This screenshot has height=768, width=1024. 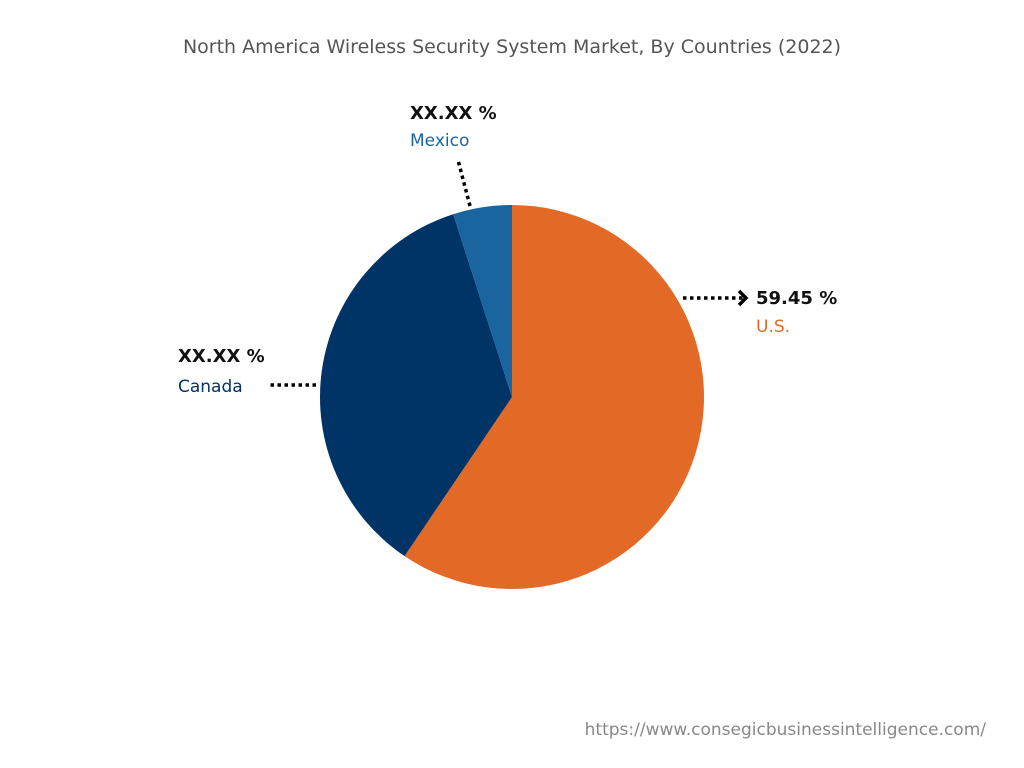 What do you see at coordinates (415, 385) in the screenshot?
I see `pie-slice-canada` at bounding box center [415, 385].